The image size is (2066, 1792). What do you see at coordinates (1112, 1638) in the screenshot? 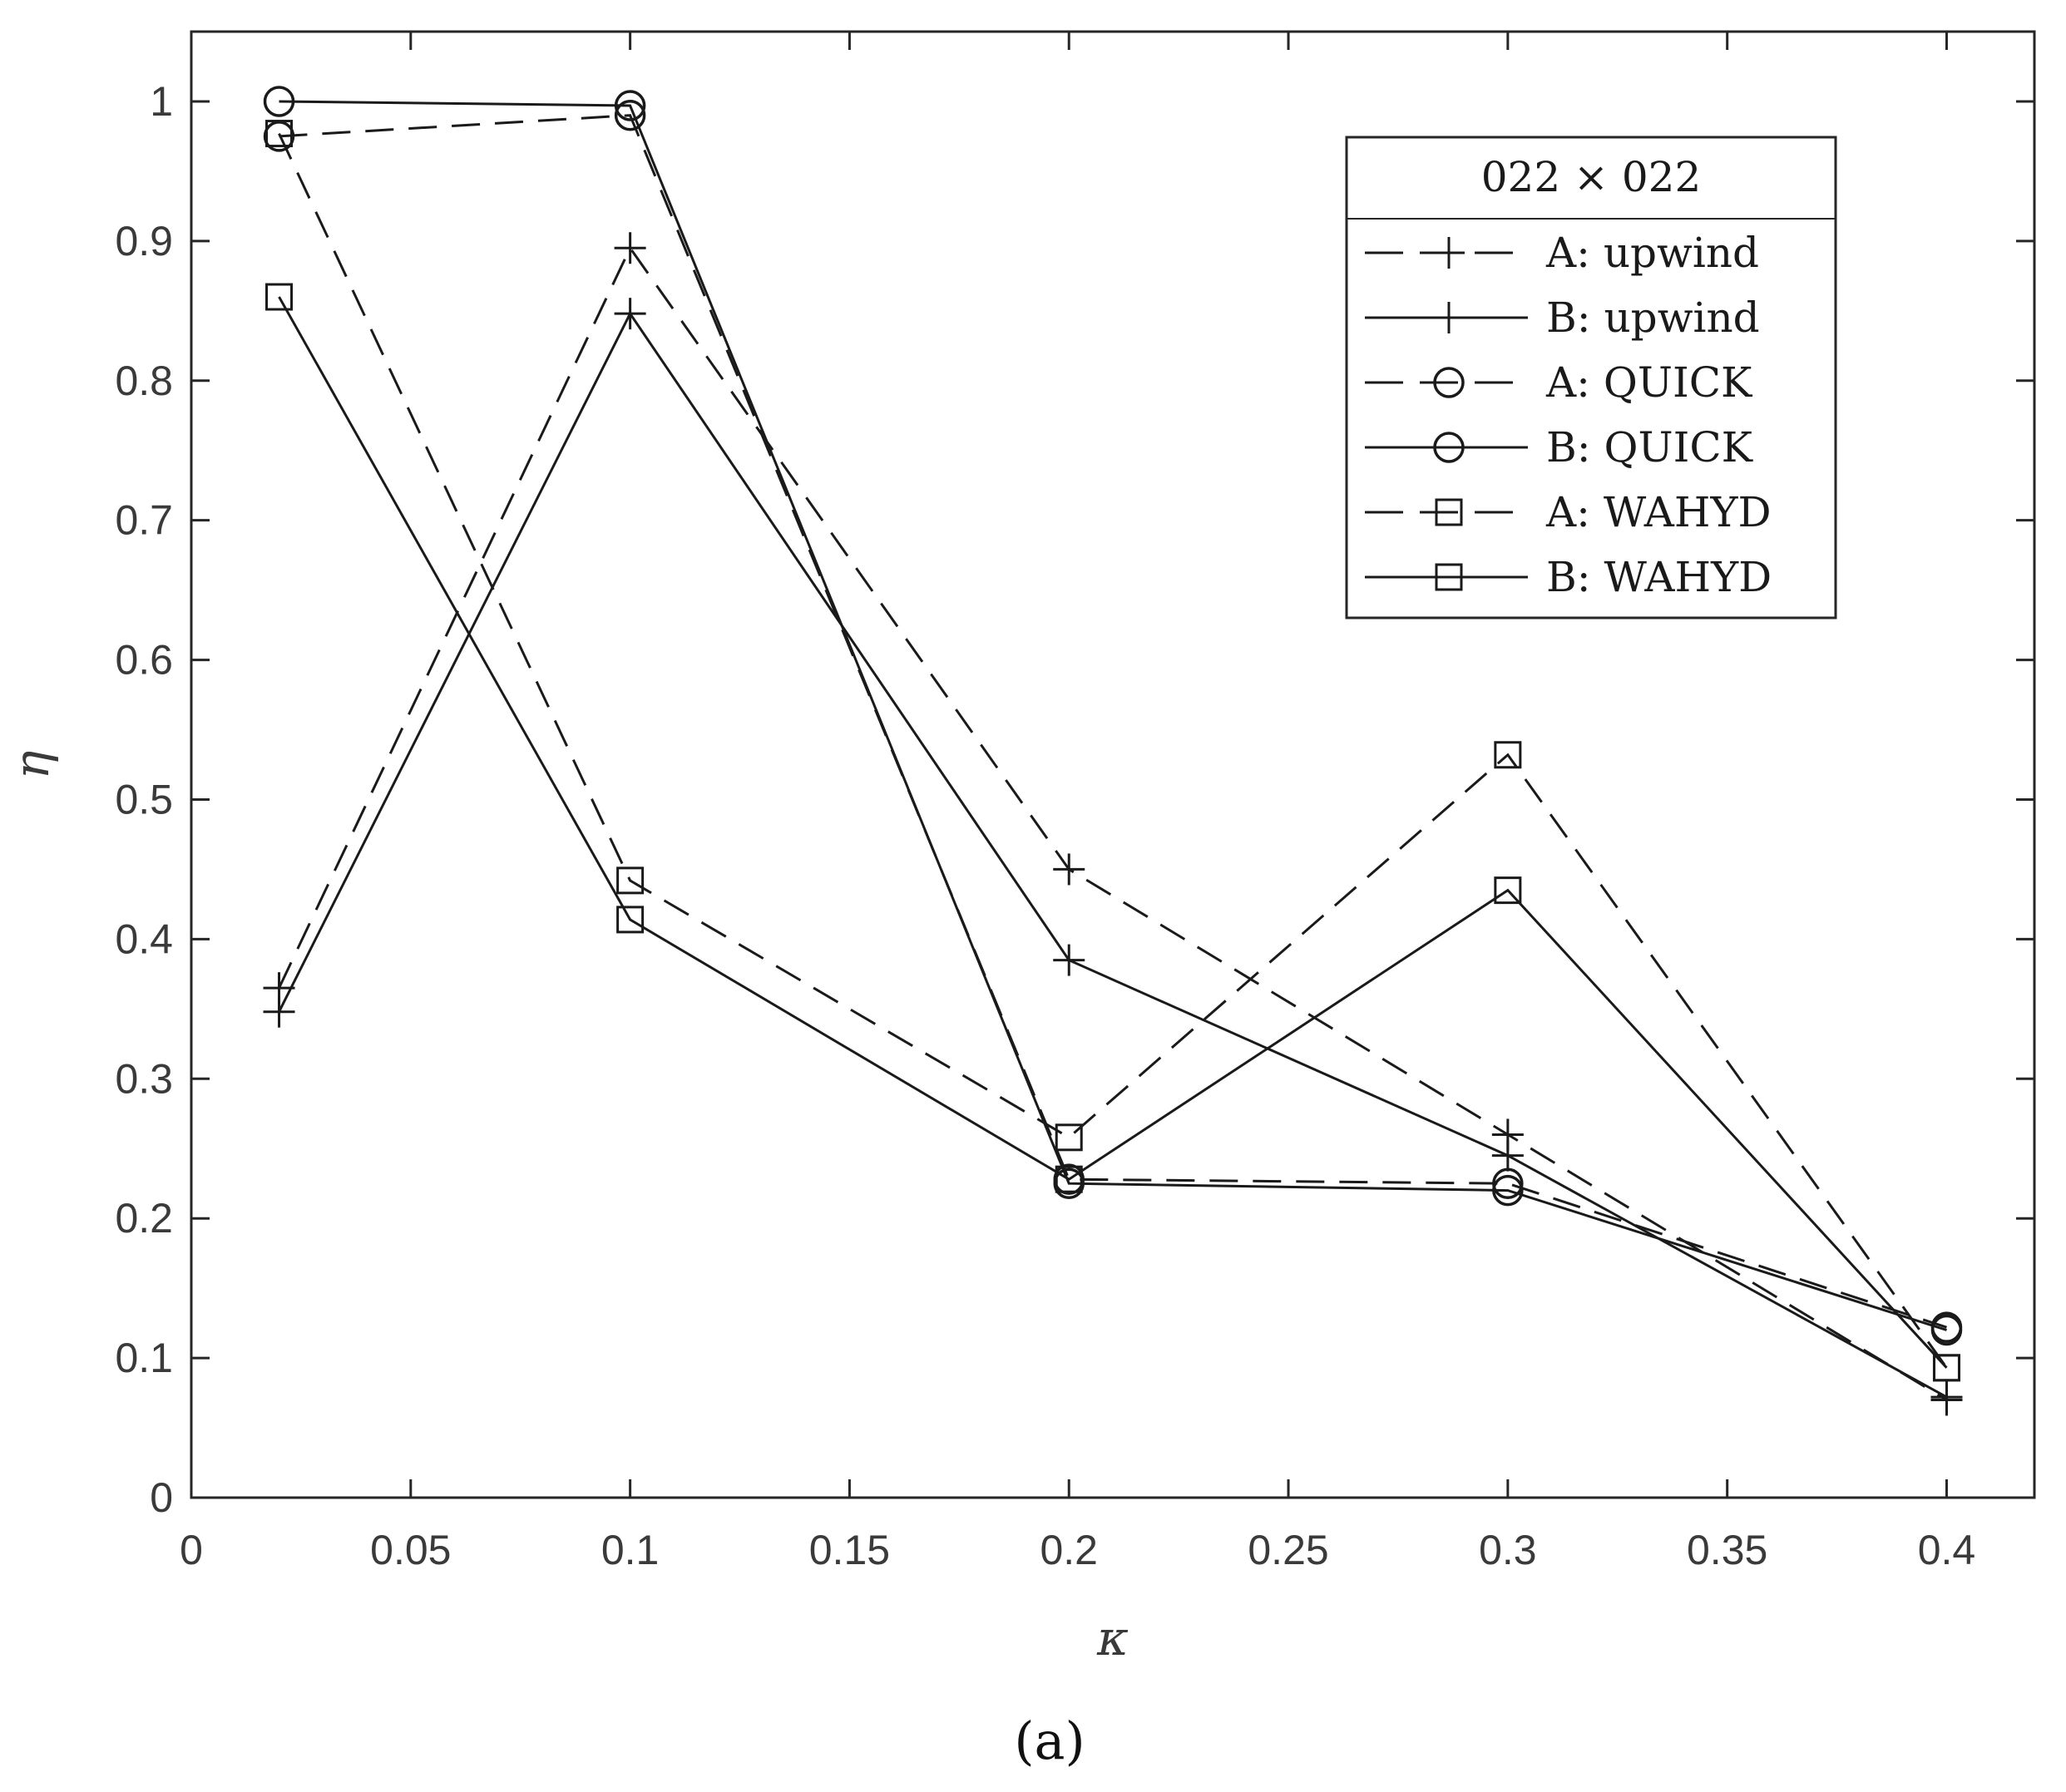
I see `x-axis-label: κ` at bounding box center [1112, 1638].